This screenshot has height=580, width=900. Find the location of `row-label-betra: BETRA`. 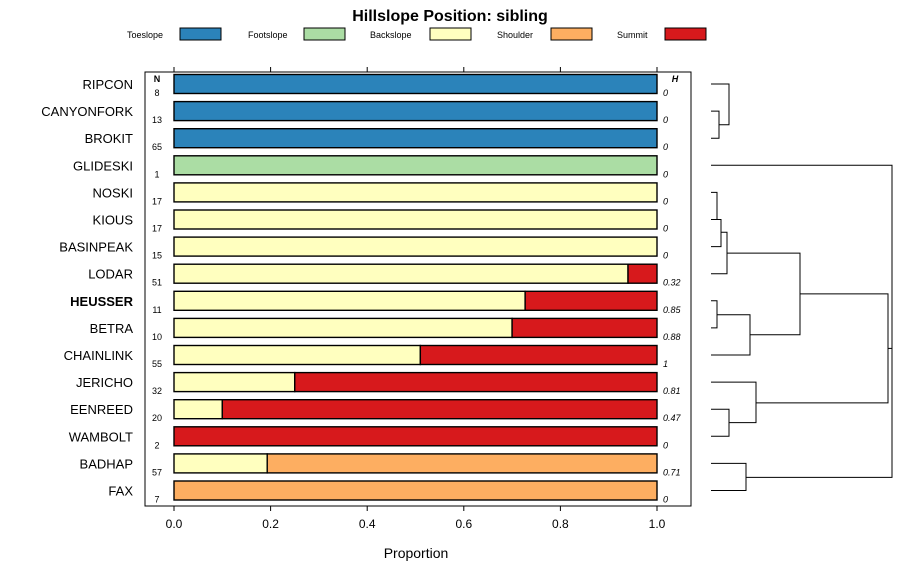

row-label-betra: BETRA is located at coordinates (112, 328).